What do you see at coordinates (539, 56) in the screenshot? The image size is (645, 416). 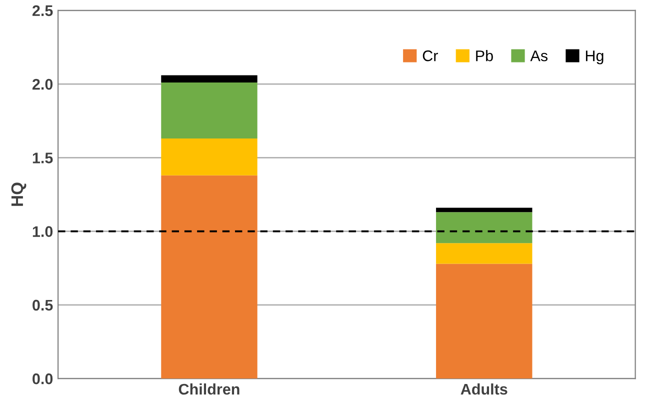 I see `legend-label: As` at bounding box center [539, 56].